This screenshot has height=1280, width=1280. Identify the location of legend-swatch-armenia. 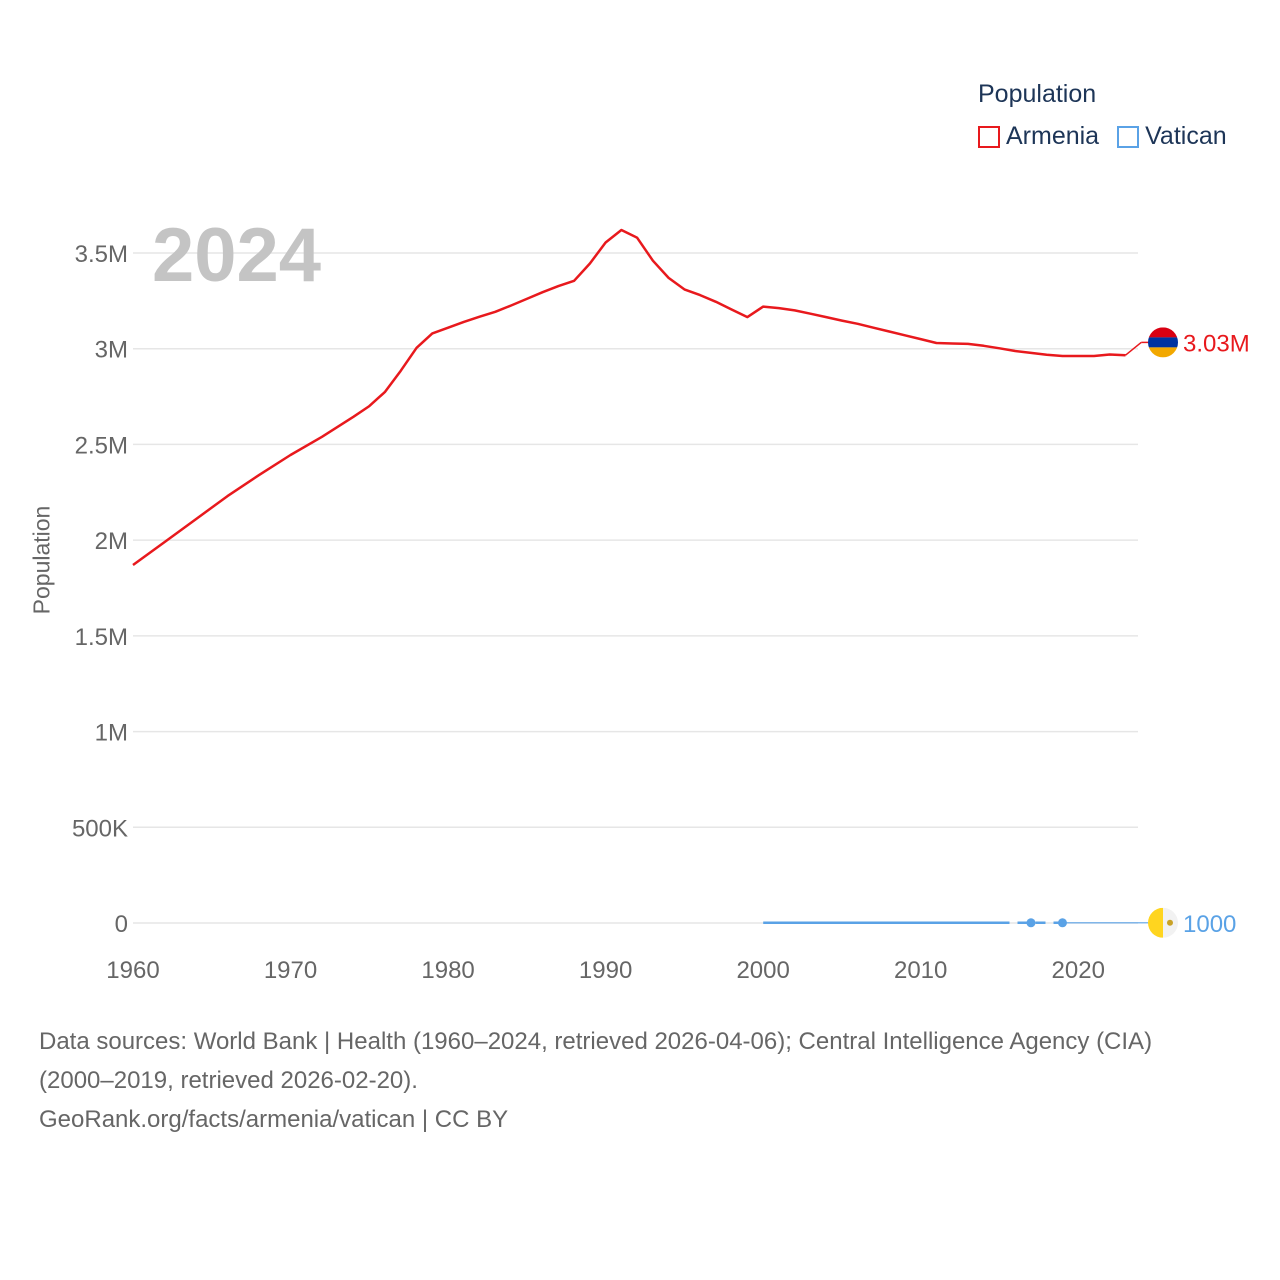
(989, 136).